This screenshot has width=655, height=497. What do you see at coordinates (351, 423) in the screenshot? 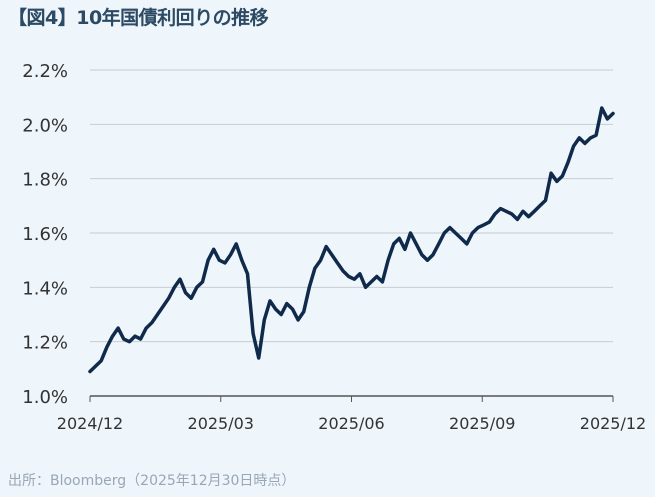
I see `x-tick-label: 2025/06` at bounding box center [351, 423].